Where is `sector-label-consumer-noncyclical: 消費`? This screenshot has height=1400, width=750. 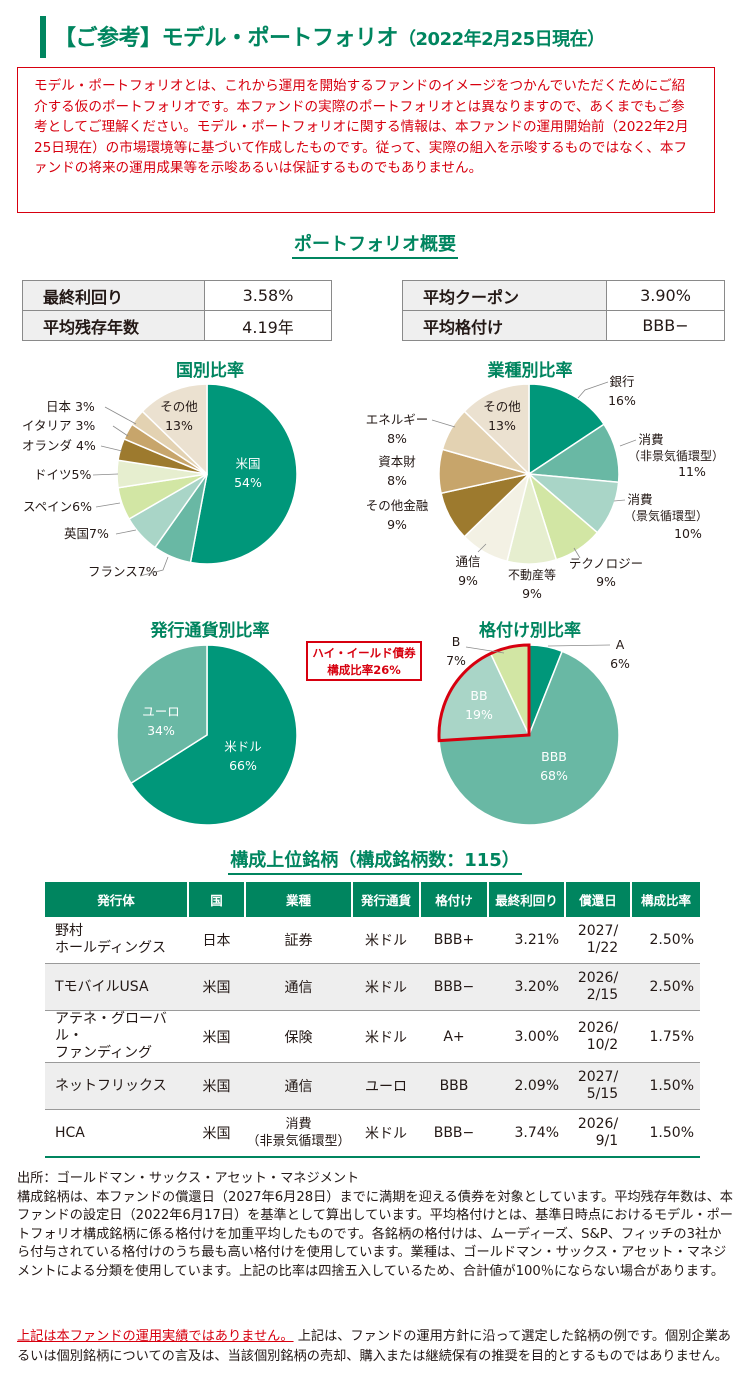 sector-label-consumer-noncyclical: 消費 is located at coordinates (650, 439).